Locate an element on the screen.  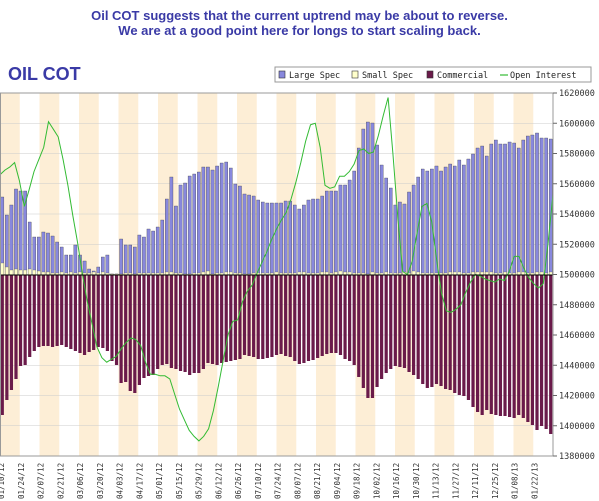
x-tick-label: 10/30/12 is located at coordinates (416, 481).